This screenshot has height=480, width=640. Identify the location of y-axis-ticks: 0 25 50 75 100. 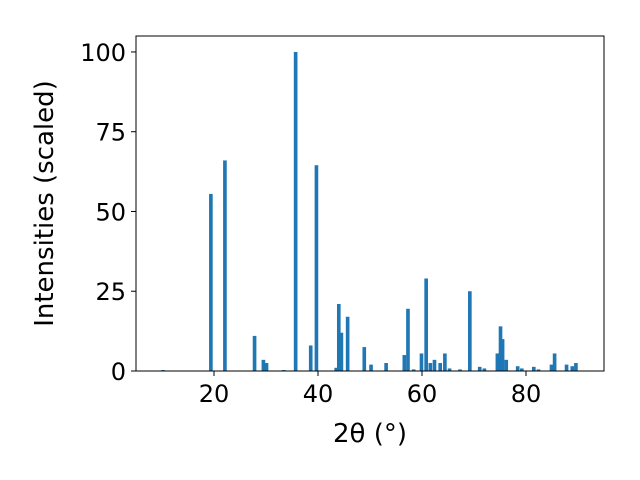
(108, 212).